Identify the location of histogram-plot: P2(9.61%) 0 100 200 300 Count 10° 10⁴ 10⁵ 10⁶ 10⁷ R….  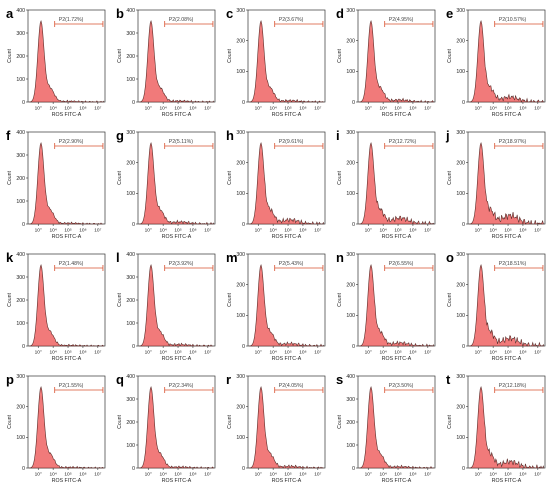
(276, 185).